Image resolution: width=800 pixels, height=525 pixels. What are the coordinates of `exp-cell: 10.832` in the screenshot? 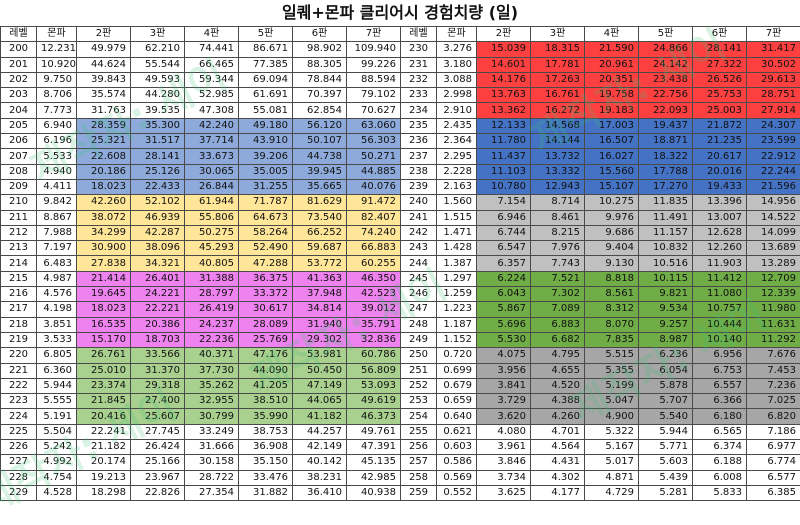 It's located at (666, 248).